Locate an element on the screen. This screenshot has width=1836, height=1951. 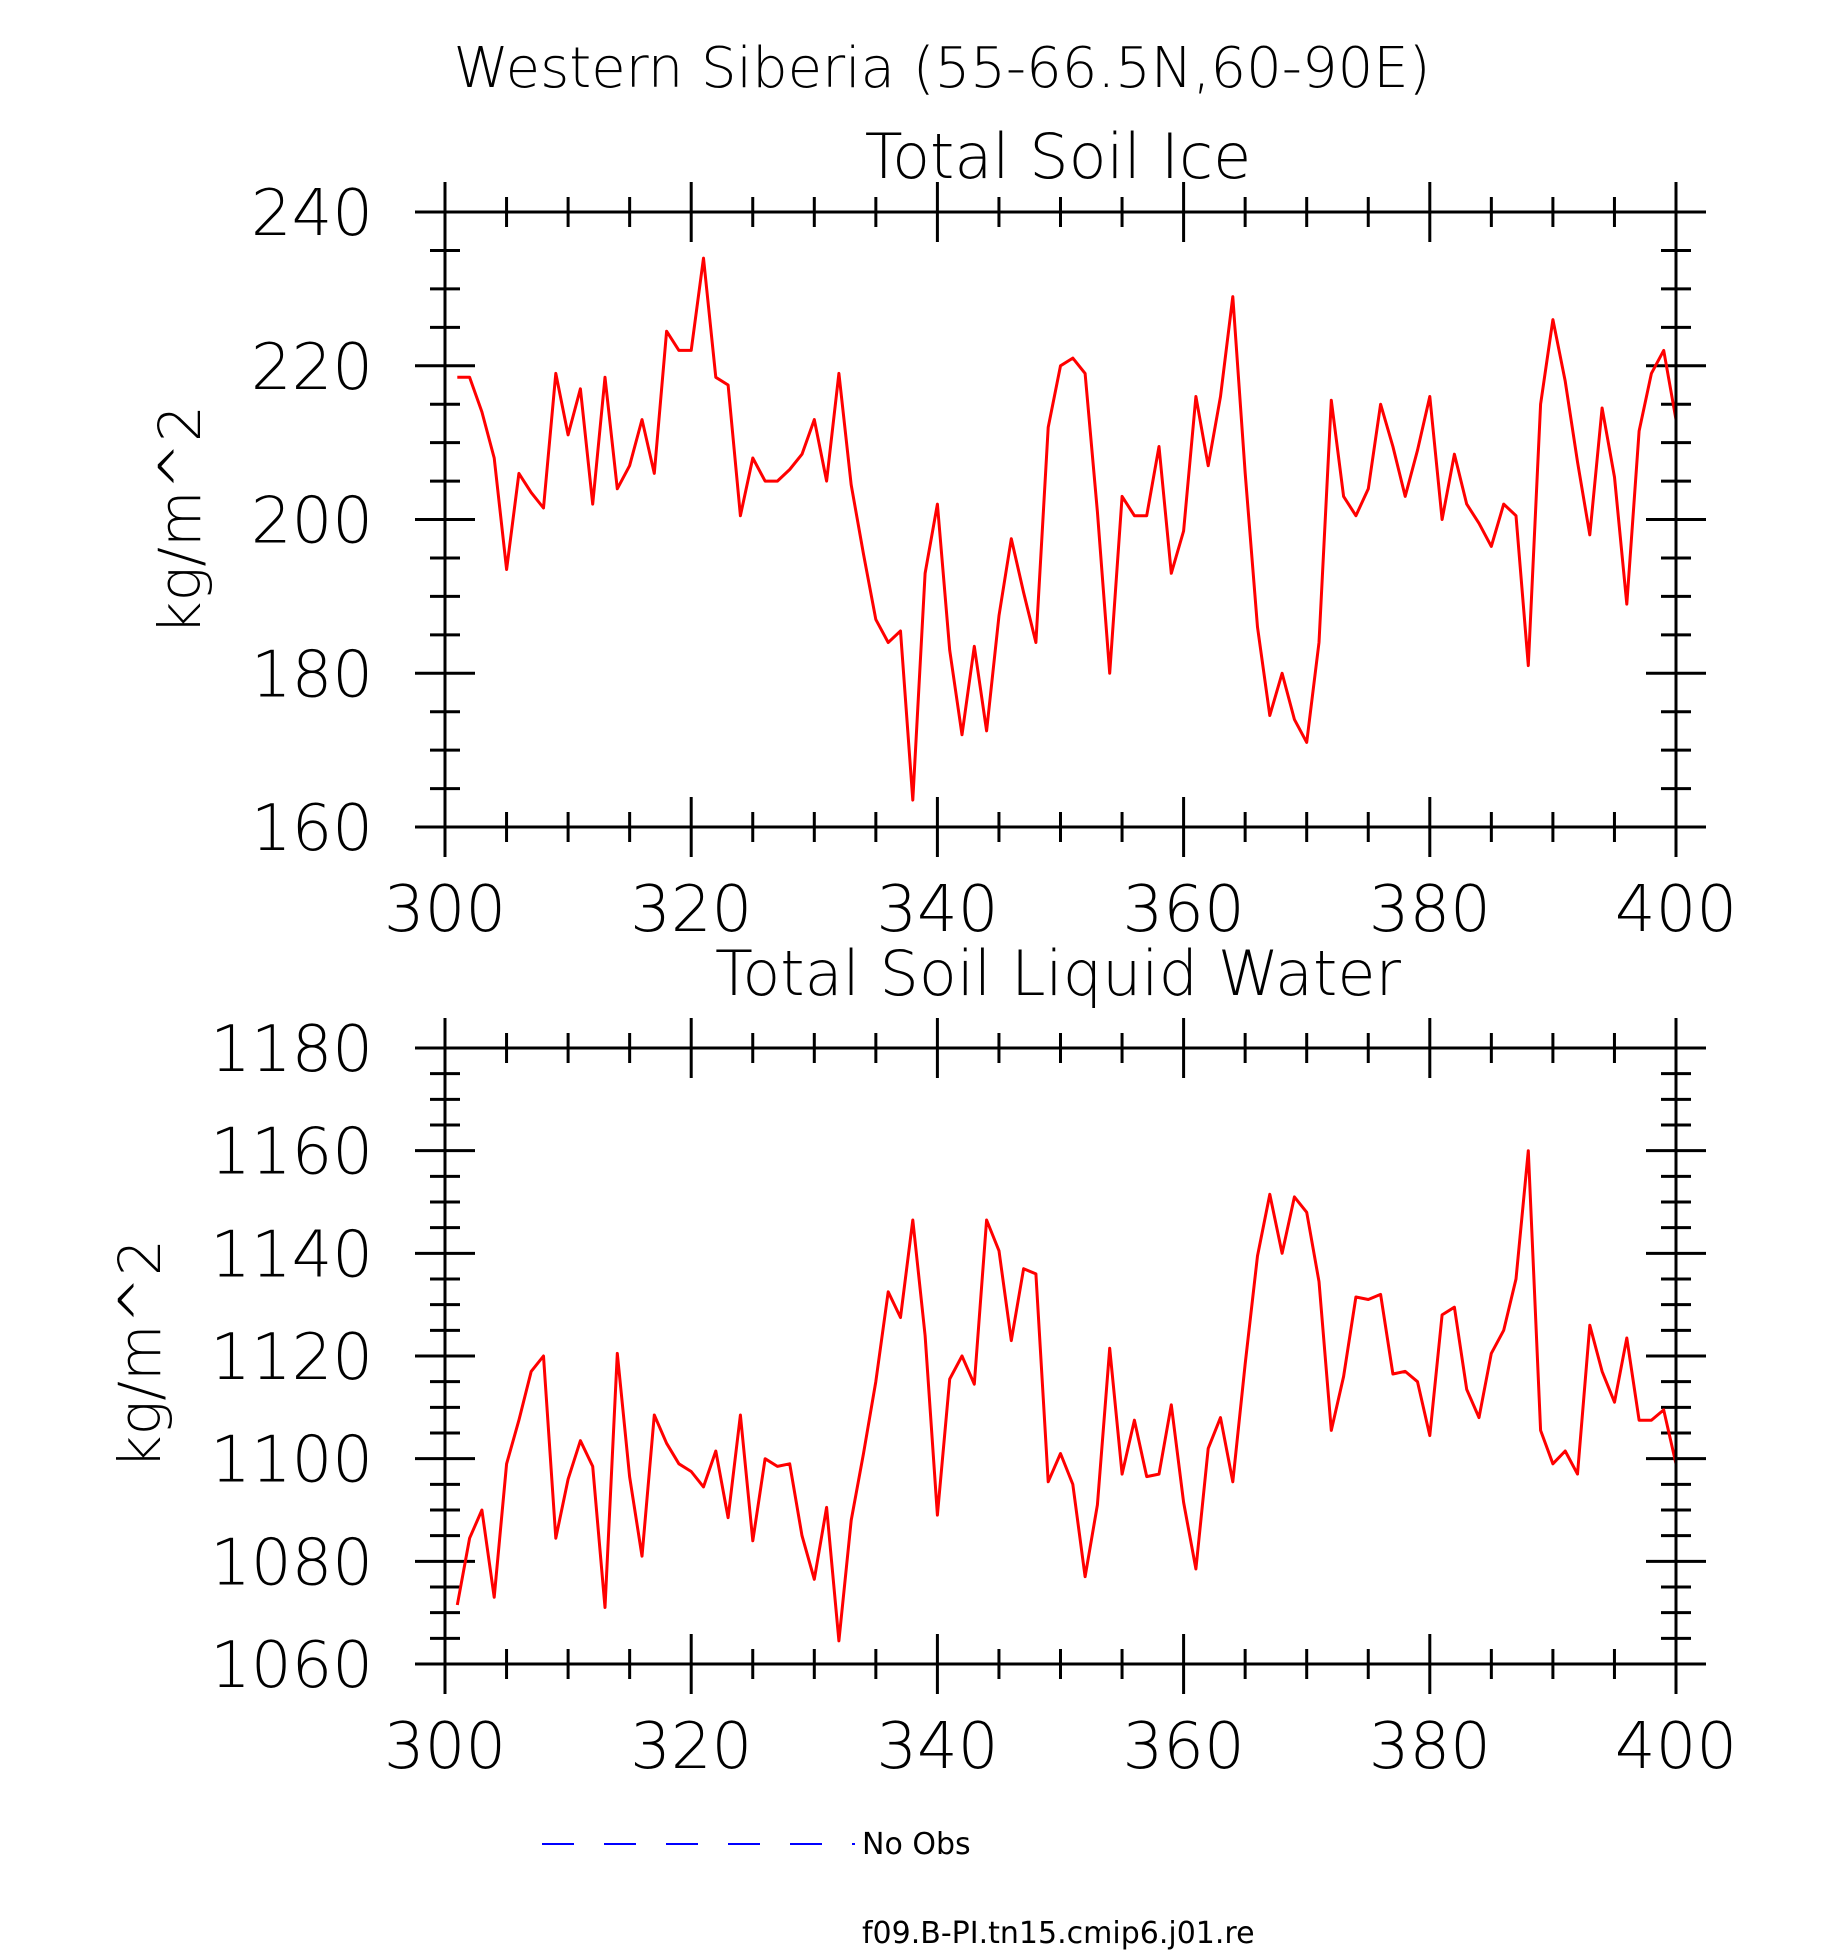
legend: No Obs f09.B-PI.tn15.cmip6.j01.re is located at coordinates (898, 1889).